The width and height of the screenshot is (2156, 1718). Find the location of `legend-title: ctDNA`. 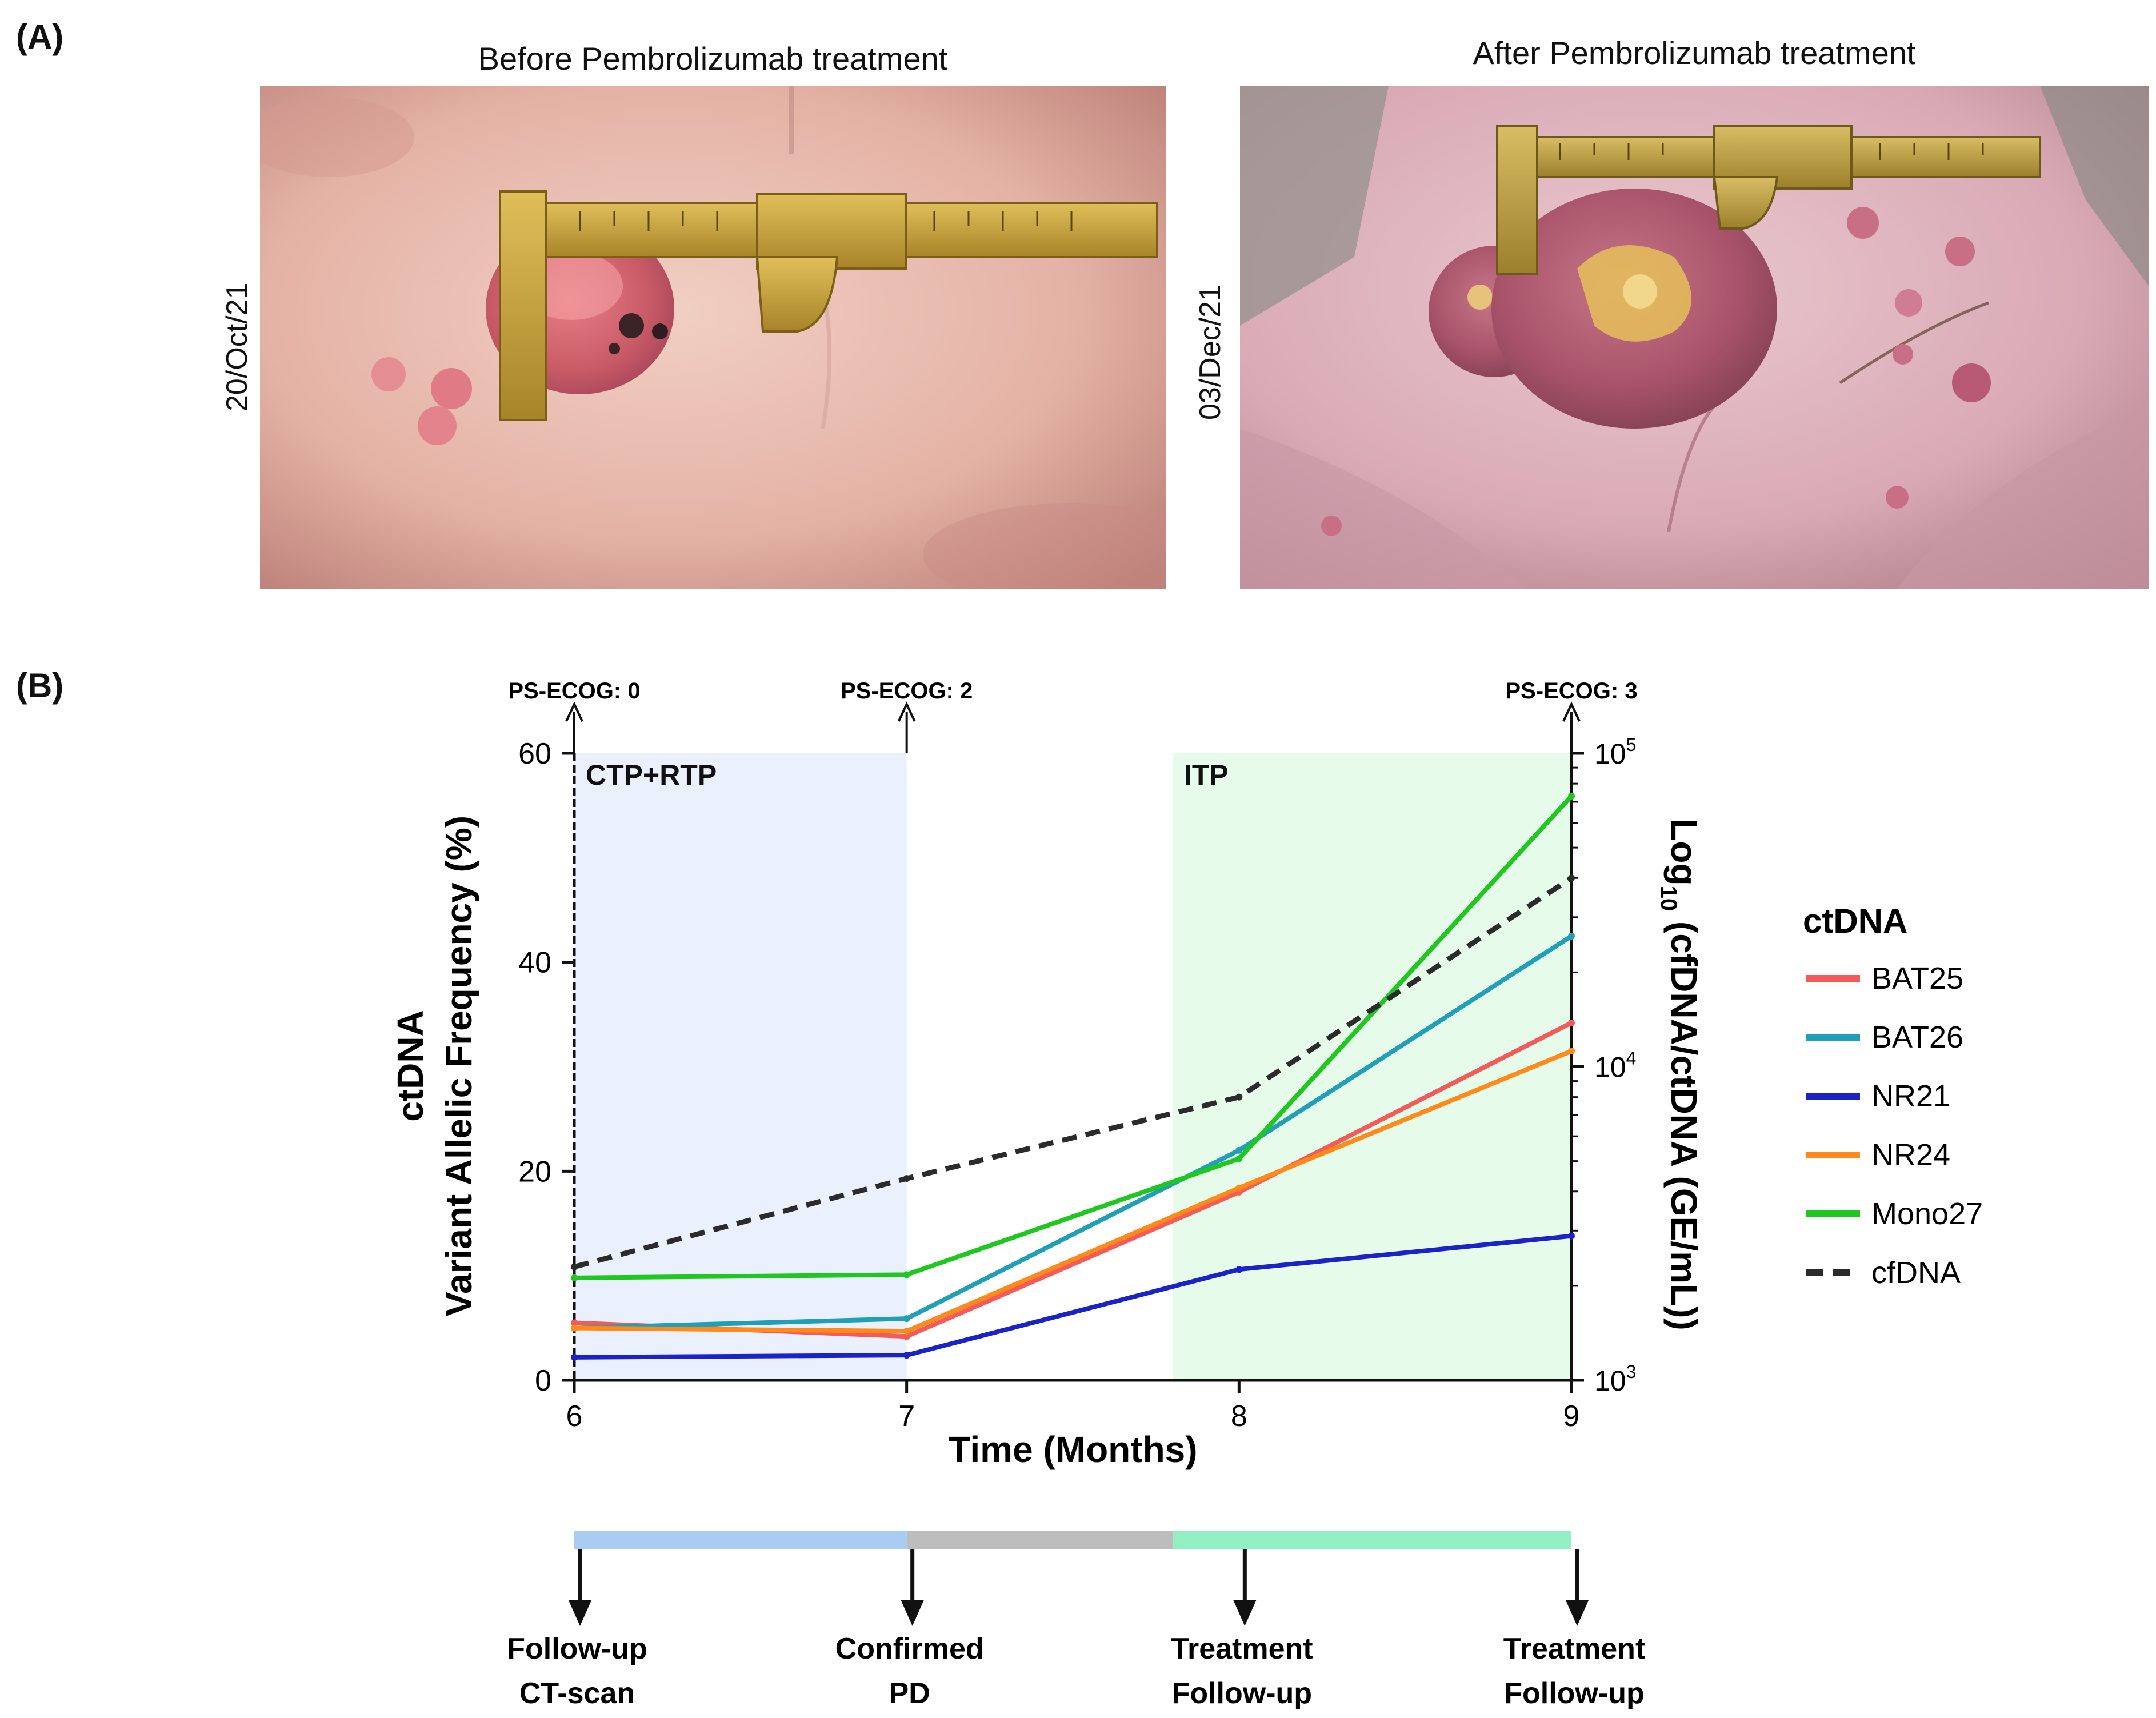

legend-title: ctDNA is located at coordinates (1855, 921).